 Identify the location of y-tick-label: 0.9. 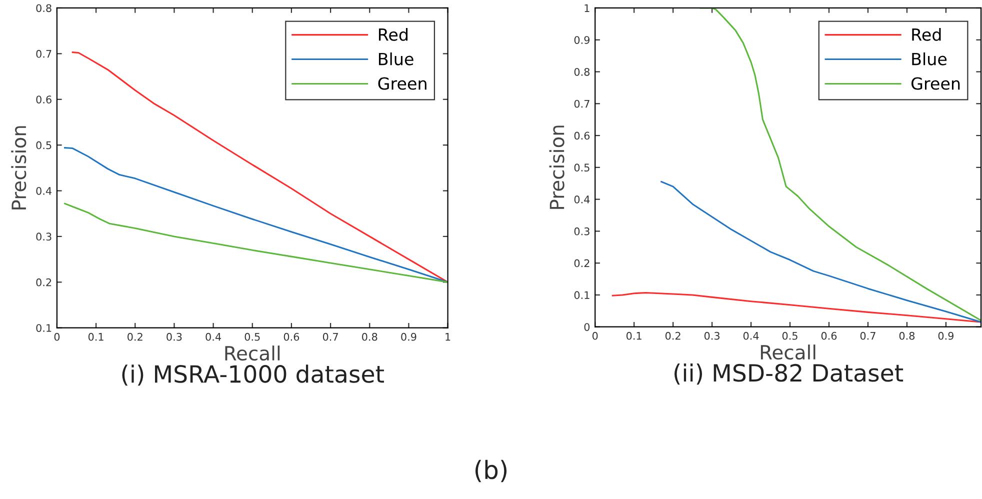
(582, 40).